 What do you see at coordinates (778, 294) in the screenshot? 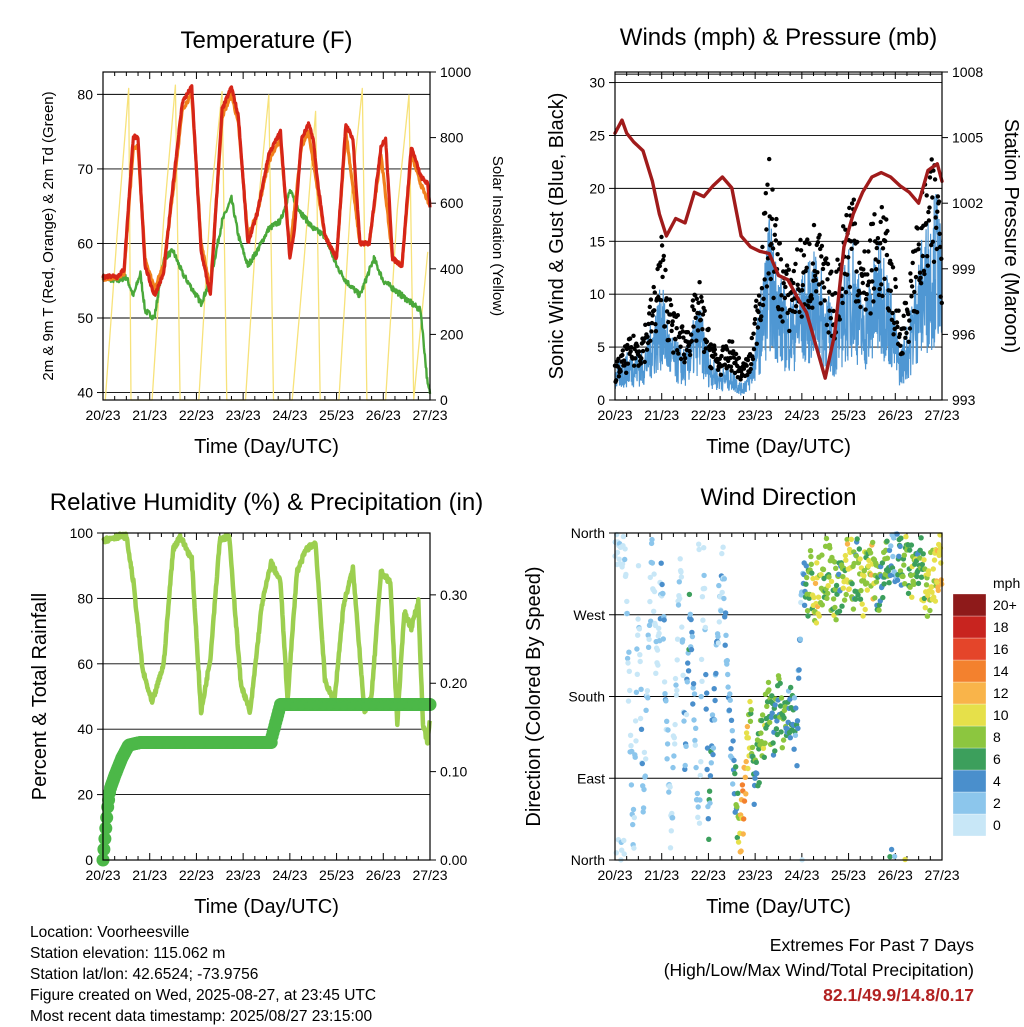
I see `sonic-wind-line` at bounding box center [778, 294].